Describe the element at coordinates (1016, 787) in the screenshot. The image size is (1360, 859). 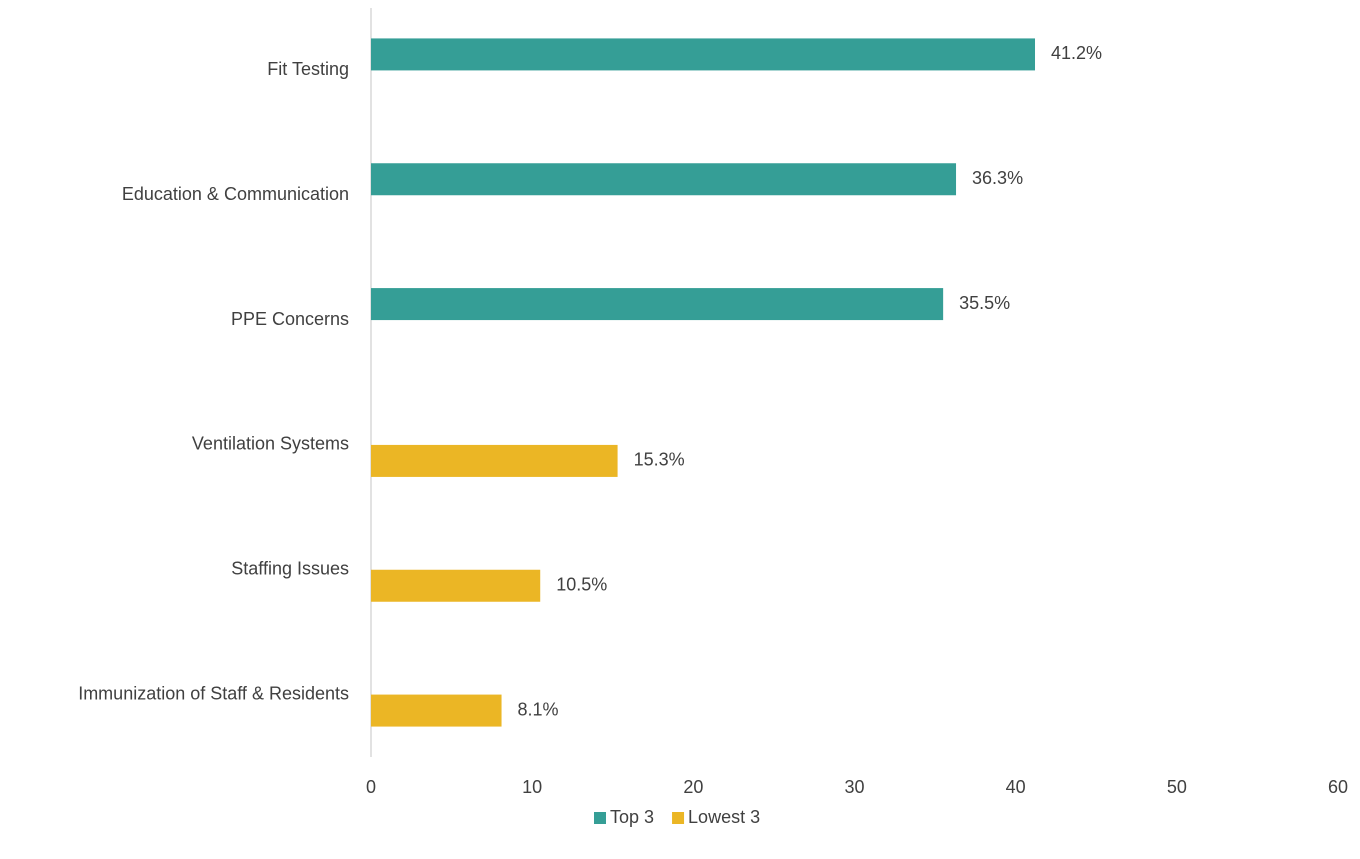
I see `x-tick-label: 40` at that location.